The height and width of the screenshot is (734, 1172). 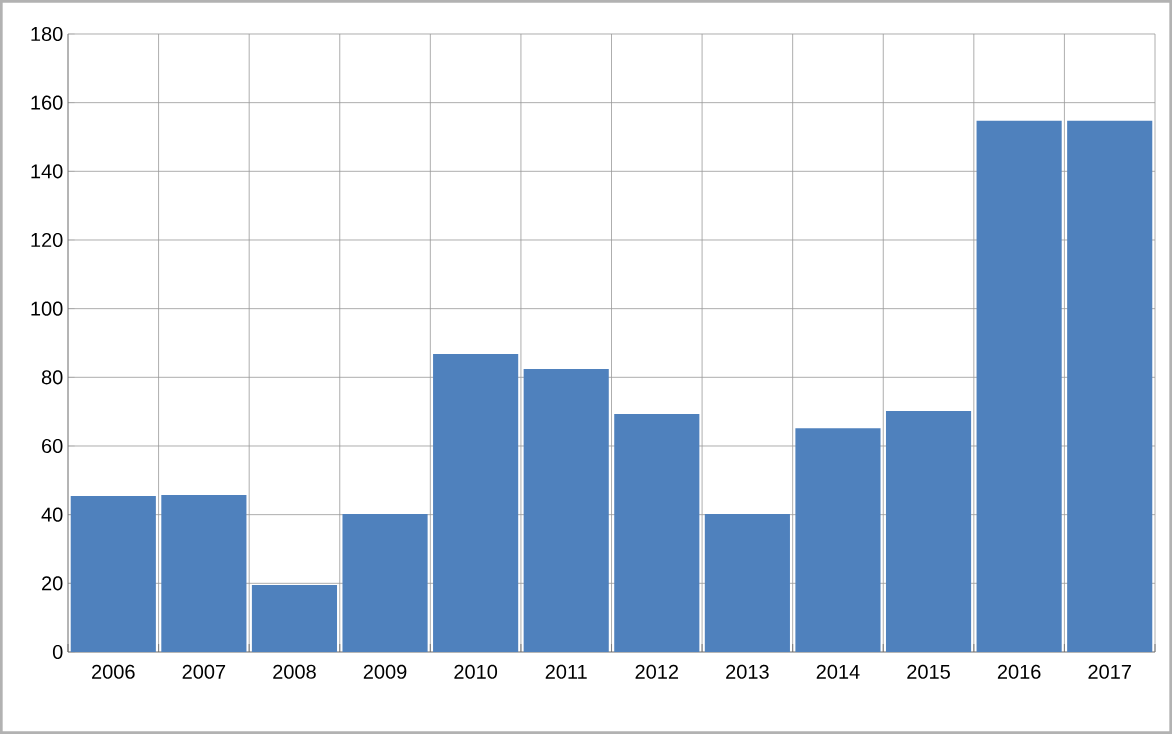 I want to click on x-tick-label: 2014, so click(x=838, y=671).